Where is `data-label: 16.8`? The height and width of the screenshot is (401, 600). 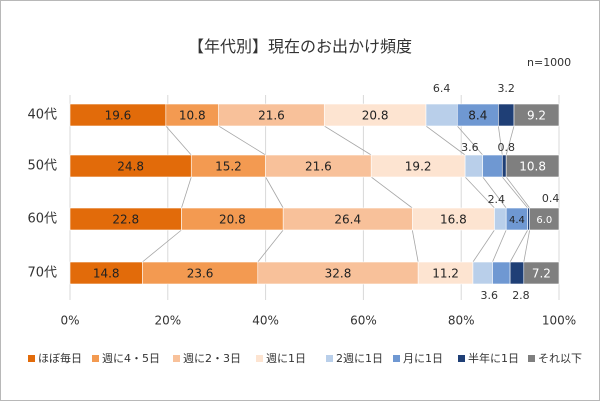
data-label: 16.8 is located at coordinates (453, 220).